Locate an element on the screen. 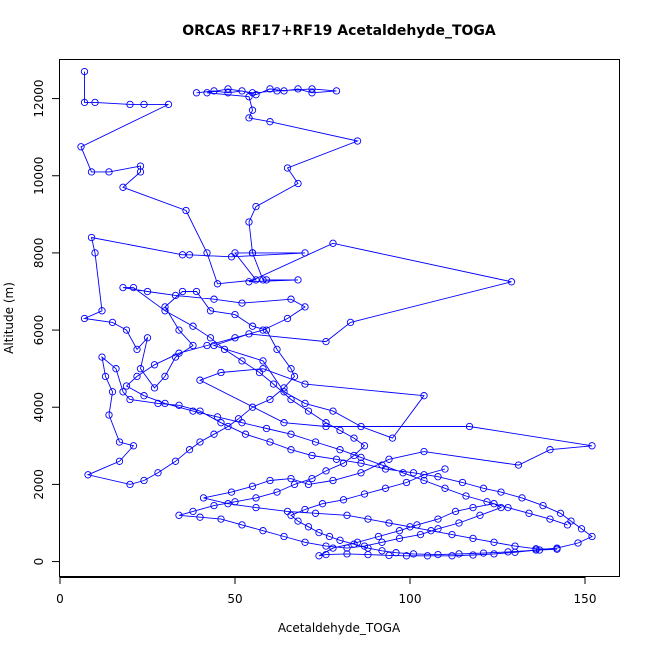 The height and width of the screenshot is (650, 650). y-axis-label: Altitude (m) is located at coordinates (9, 318).